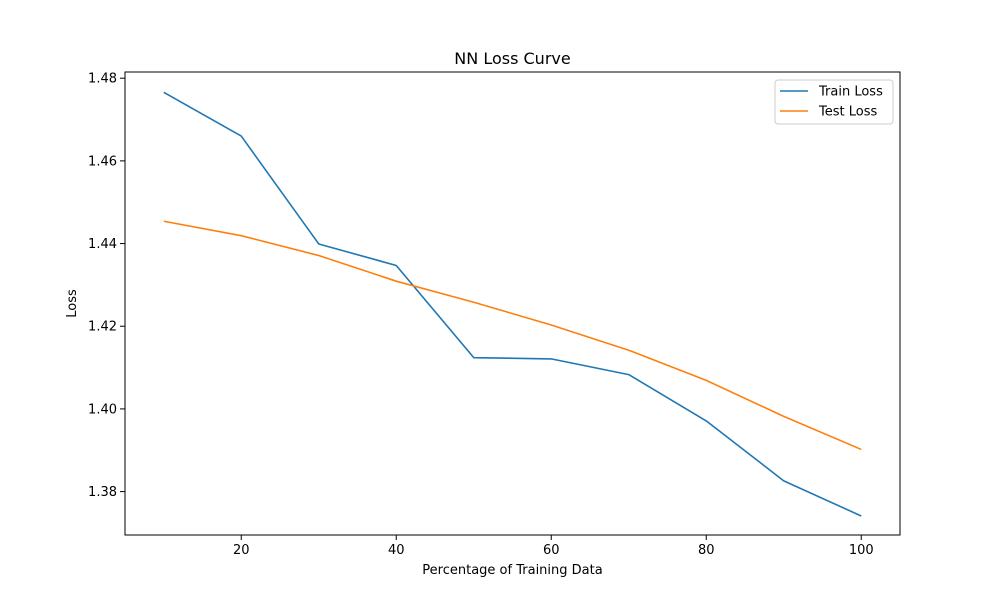 The image size is (1000, 600). Describe the element at coordinates (834, 102) in the screenshot. I see `legend: Train Loss Test Loss` at that location.